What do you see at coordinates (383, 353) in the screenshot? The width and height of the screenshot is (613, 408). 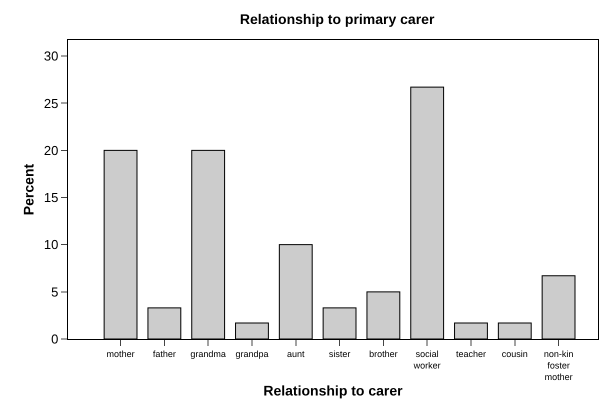 I see `x-tick-label: brother` at bounding box center [383, 353].